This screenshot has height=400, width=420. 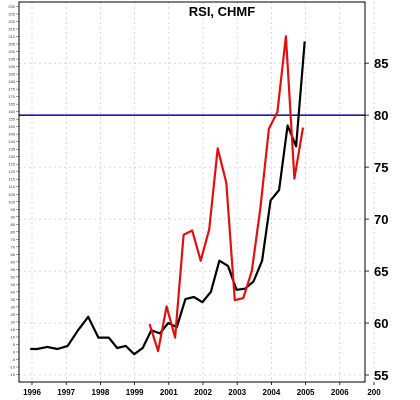 What do you see at coordinates (381, 375) in the screenshot?
I see `y-tick-label: 55` at bounding box center [381, 375].